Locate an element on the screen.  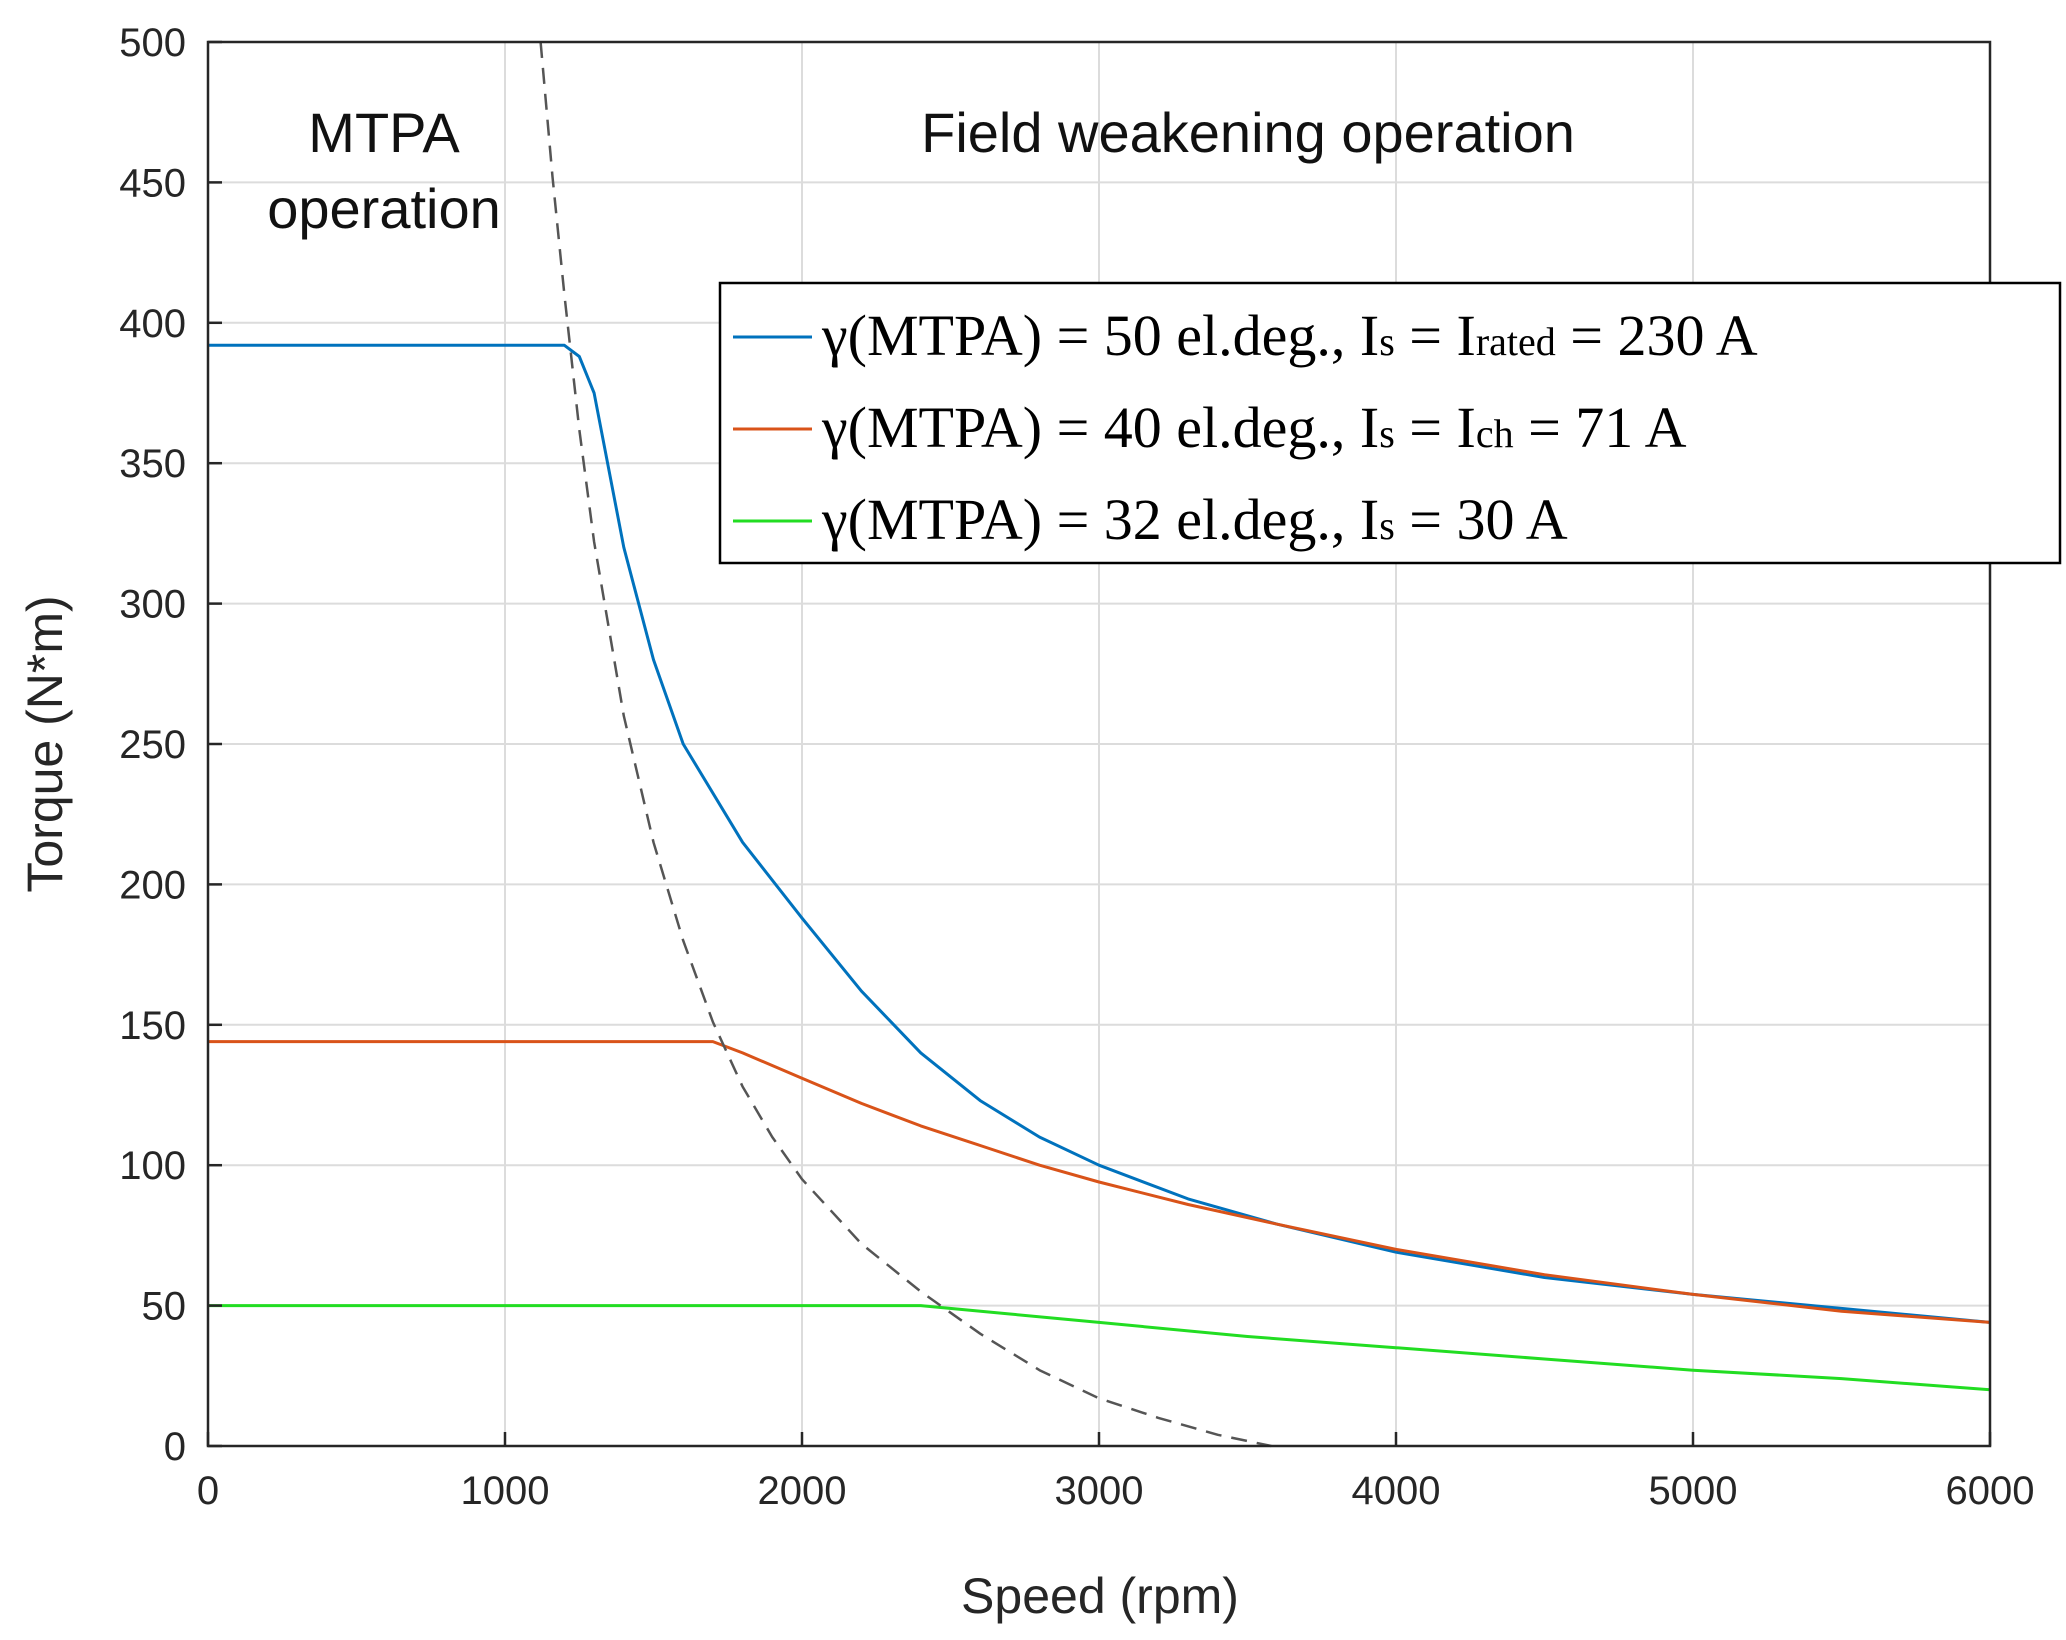
legend-box is located at coordinates (1390, 423).